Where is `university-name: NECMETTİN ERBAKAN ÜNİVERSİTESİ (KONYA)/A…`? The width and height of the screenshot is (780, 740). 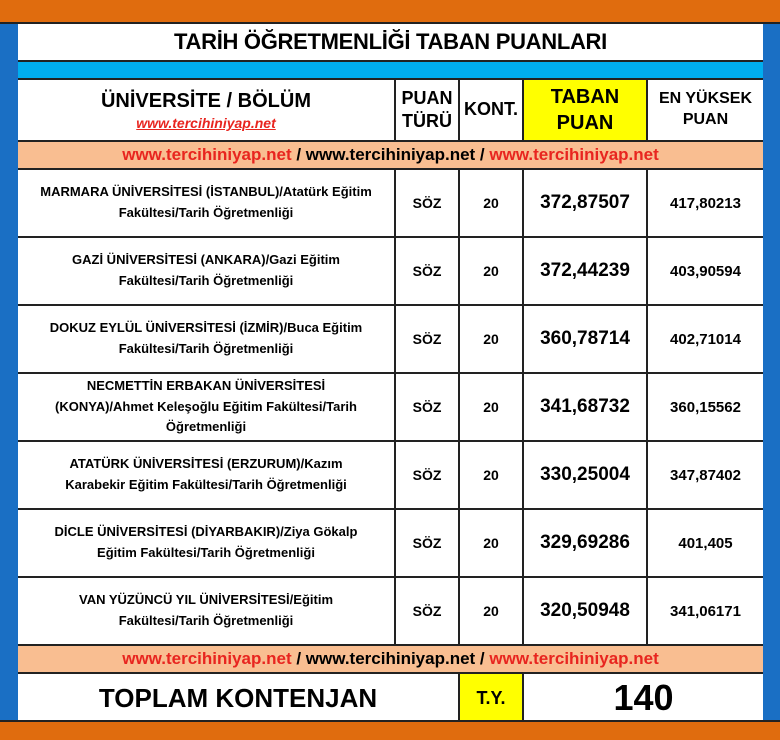
university-name: NECMETTİN ERBAKAN ÜNİVERSİTESİ (KONYA)/A… is located at coordinates (207, 407).